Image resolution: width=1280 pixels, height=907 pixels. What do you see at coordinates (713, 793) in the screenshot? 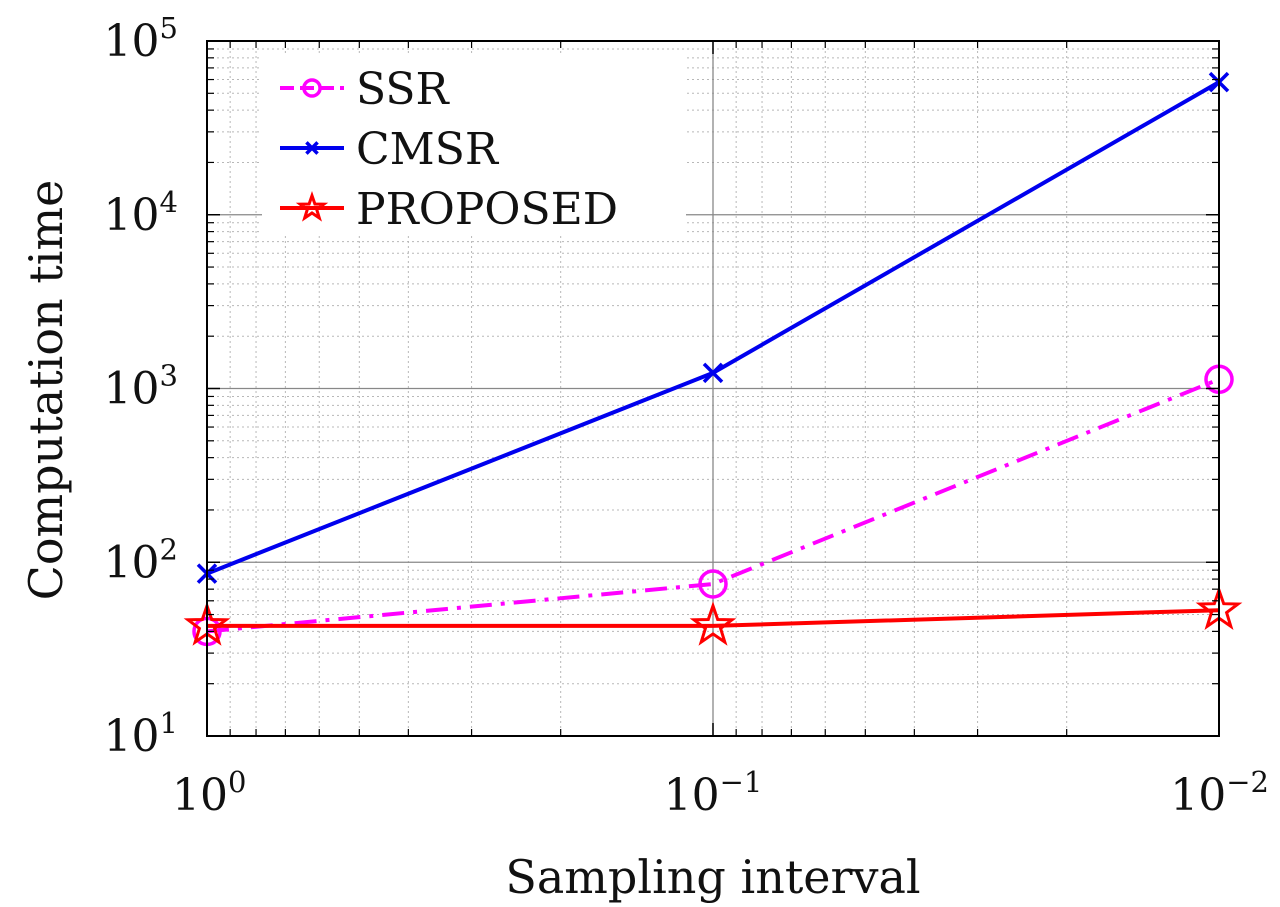
I see `x-tick-label: 10⁻¹` at bounding box center [713, 793].